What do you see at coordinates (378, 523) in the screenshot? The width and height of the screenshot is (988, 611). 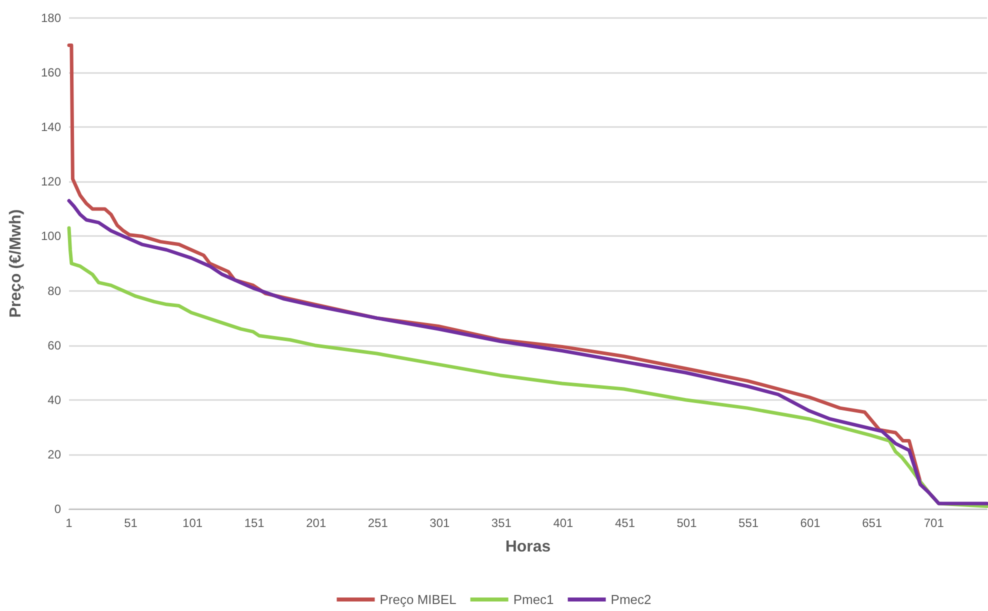 I see `x-tick-label: 251` at bounding box center [378, 523].